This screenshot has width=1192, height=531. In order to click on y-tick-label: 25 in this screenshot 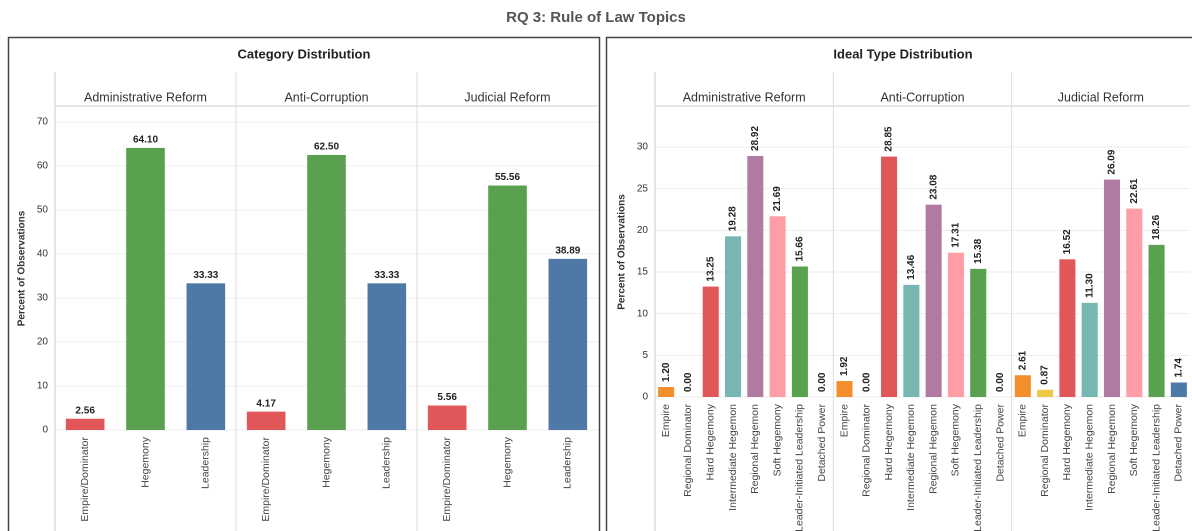, I will do `click(643, 188)`.